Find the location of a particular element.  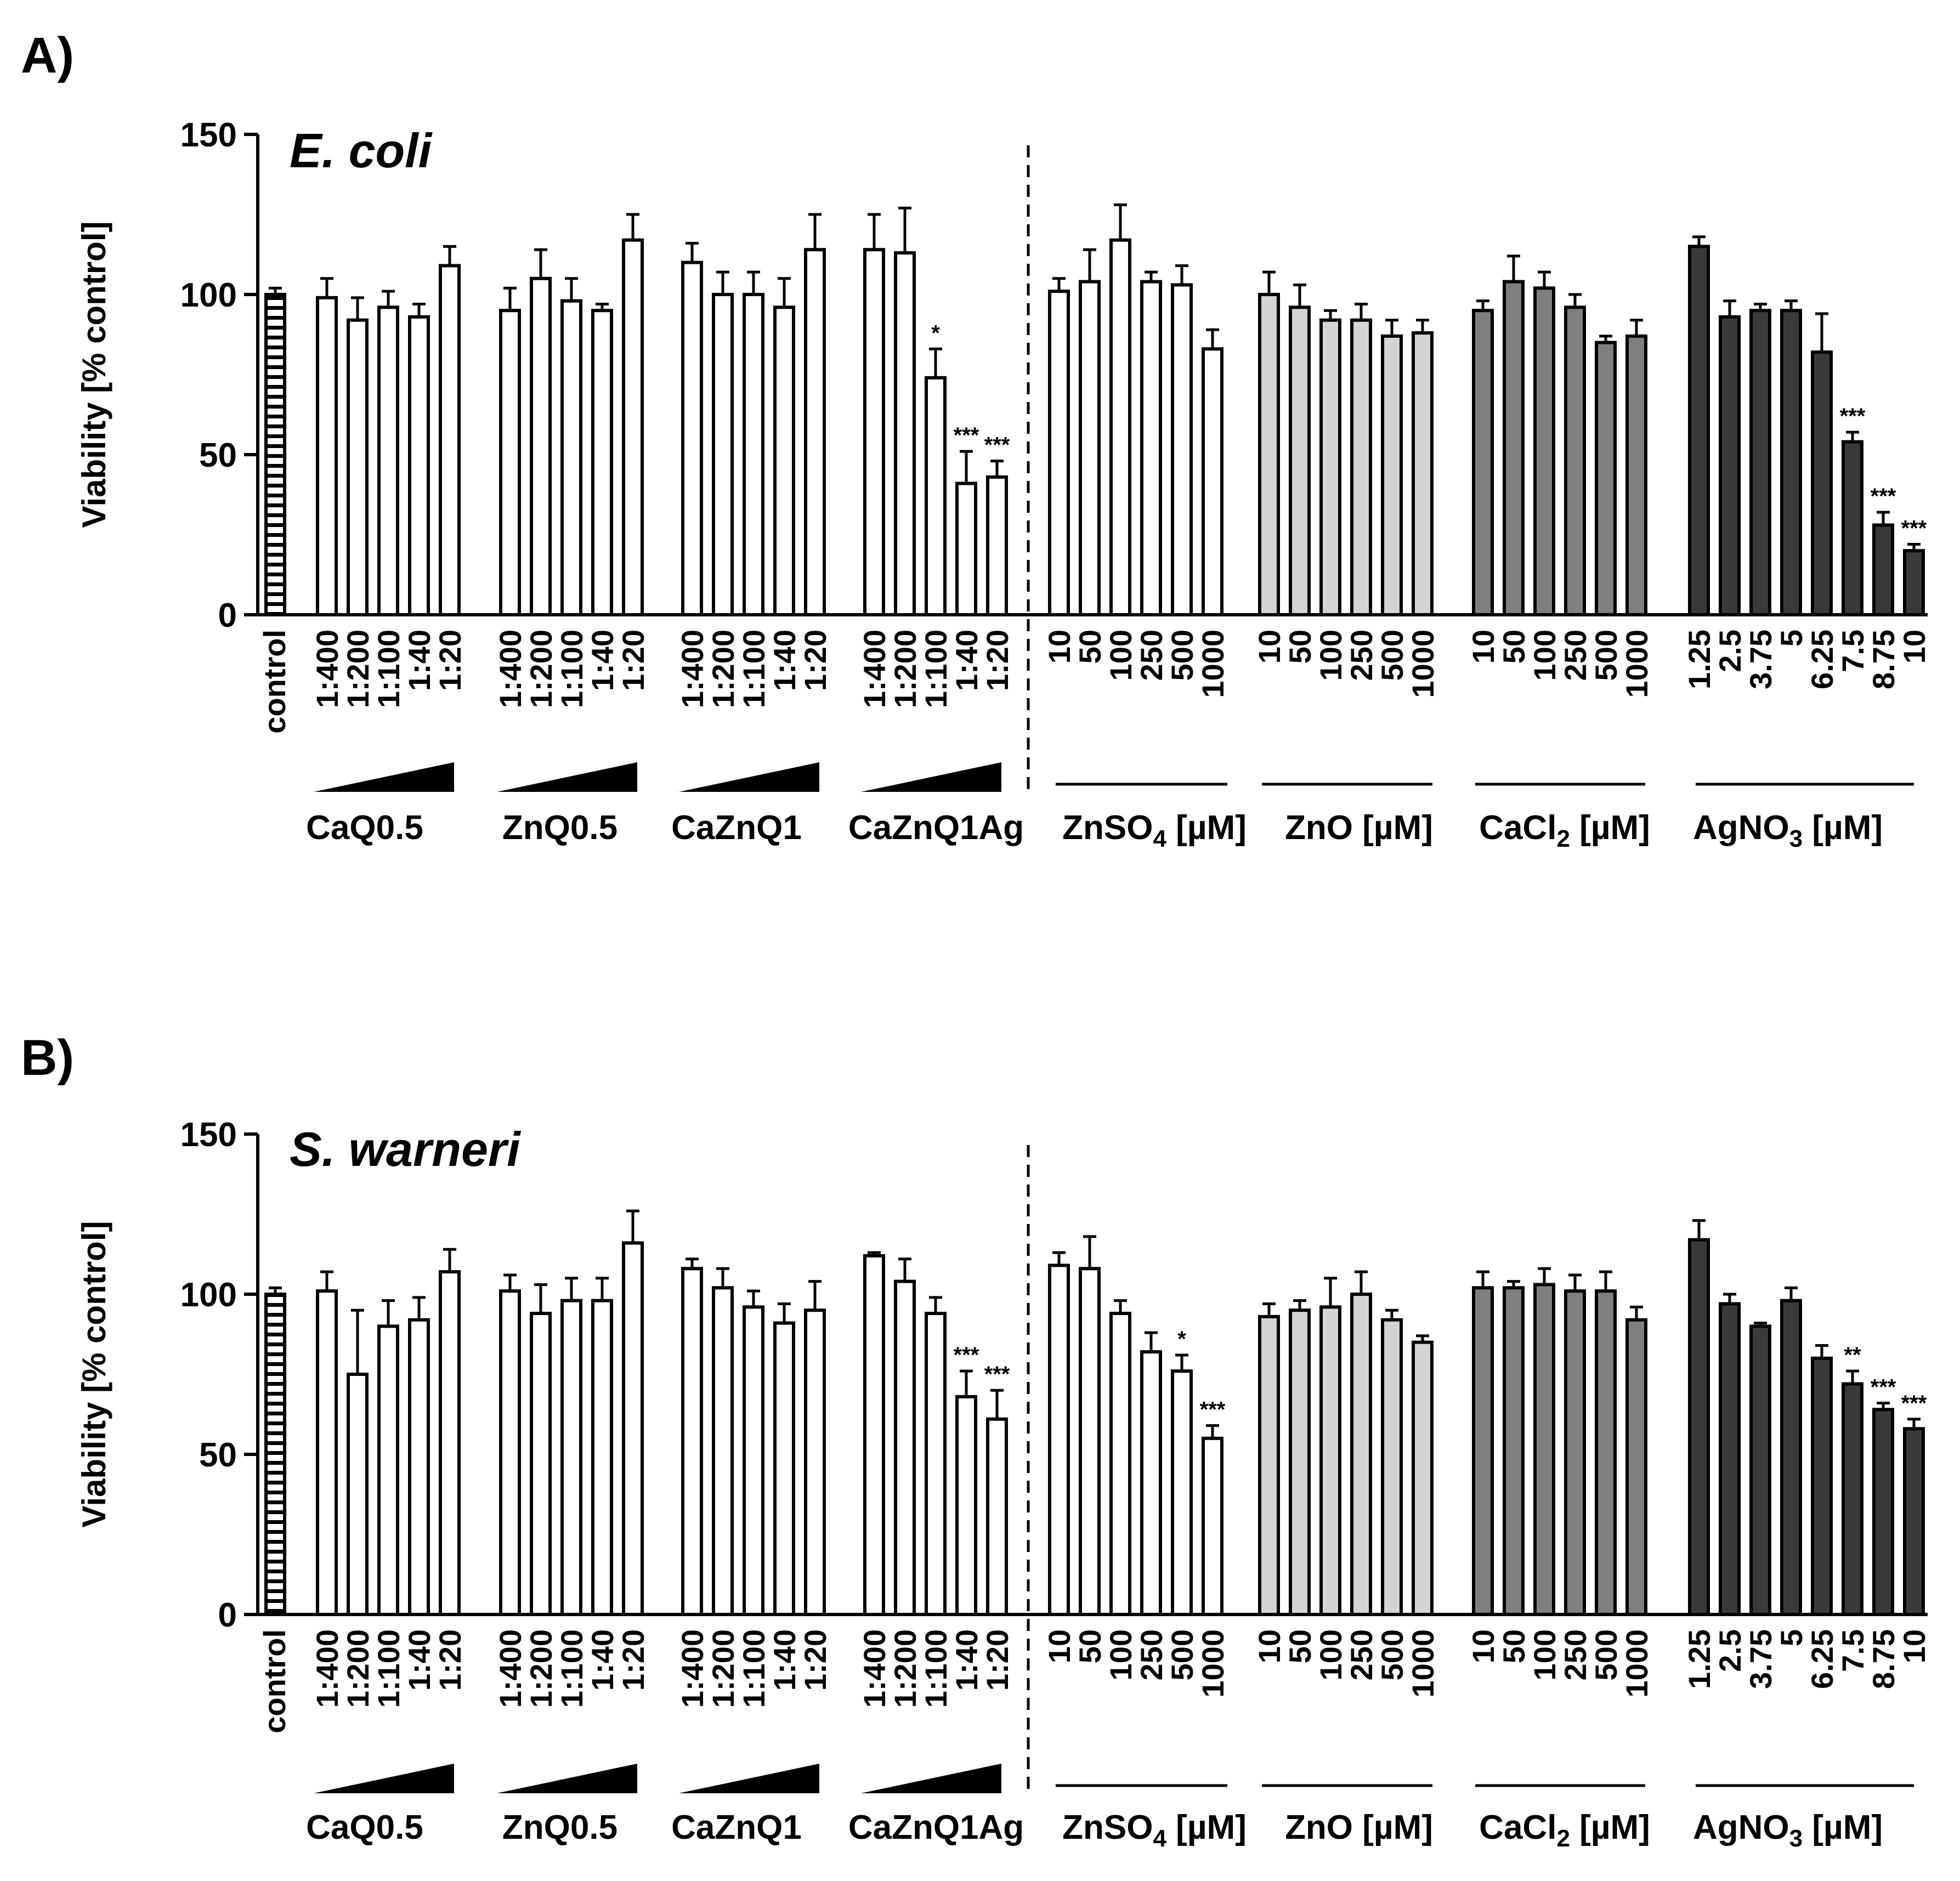

y-tick-label: 150 is located at coordinates (208, 135).